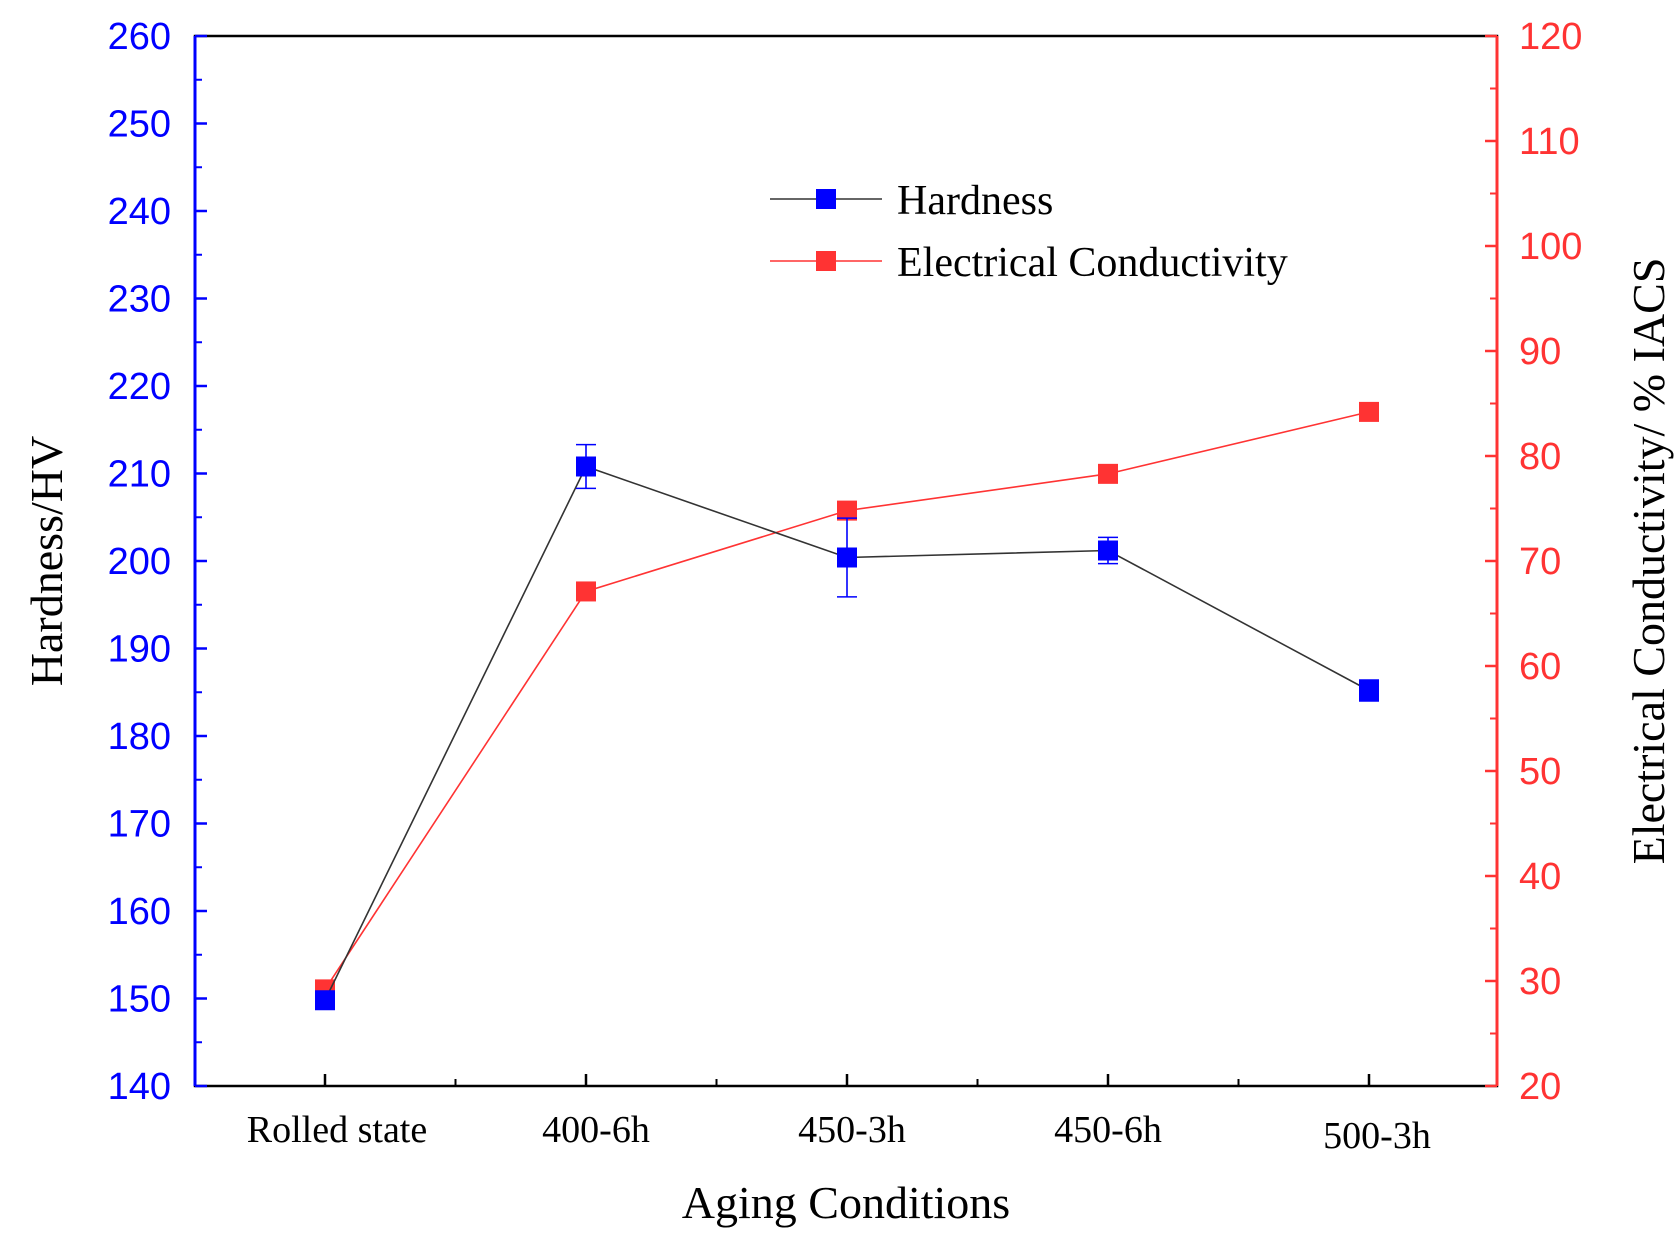 The image size is (1678, 1248). What do you see at coordinates (1550, 247) in the screenshot?
I see `y-right-tick-label: 100` at bounding box center [1550, 247].